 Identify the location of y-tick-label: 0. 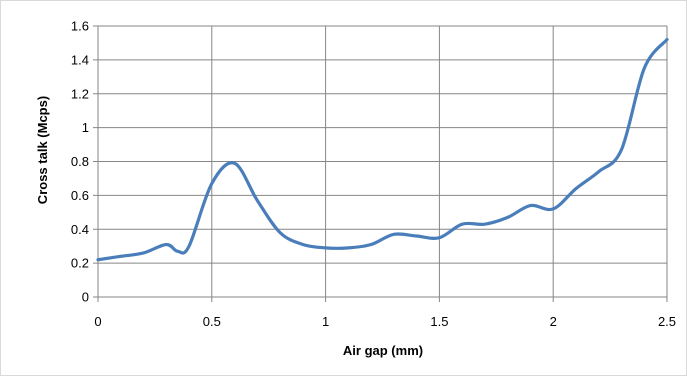
(85, 297).